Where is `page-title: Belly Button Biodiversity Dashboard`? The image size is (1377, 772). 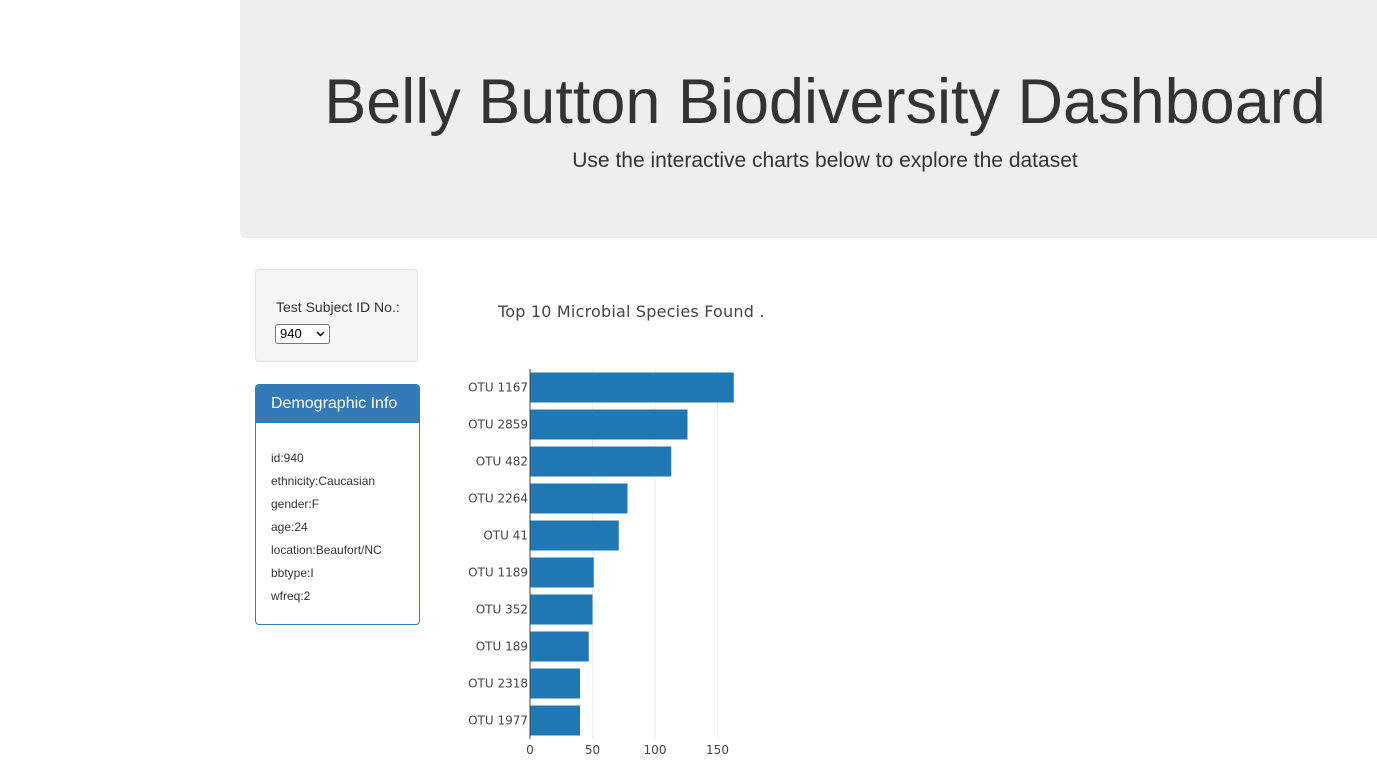 page-title: Belly Button Biodiversity Dashboard is located at coordinates (825, 102).